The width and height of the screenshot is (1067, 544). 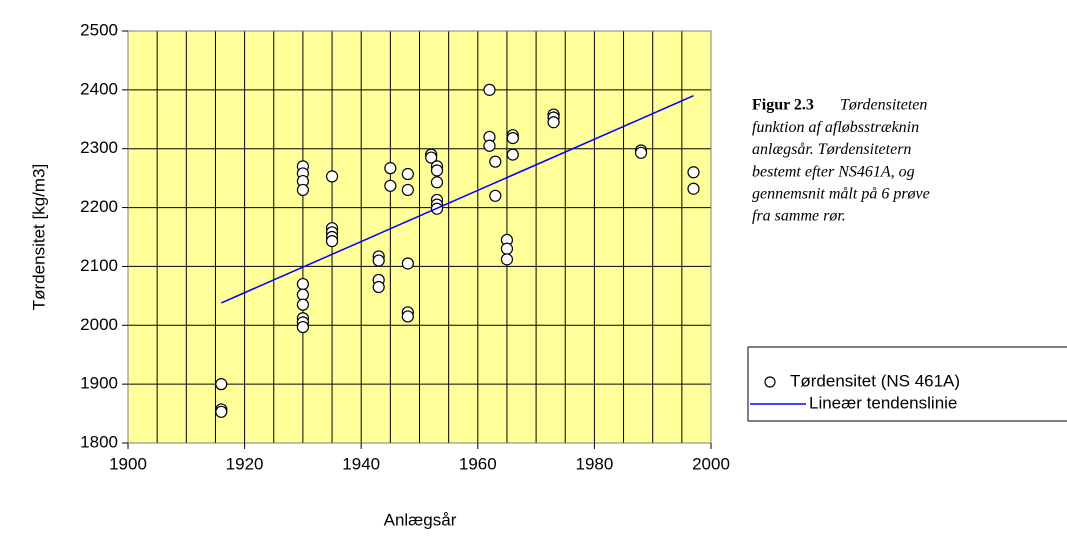 I want to click on y-tick-label: 2200, so click(x=99, y=206).